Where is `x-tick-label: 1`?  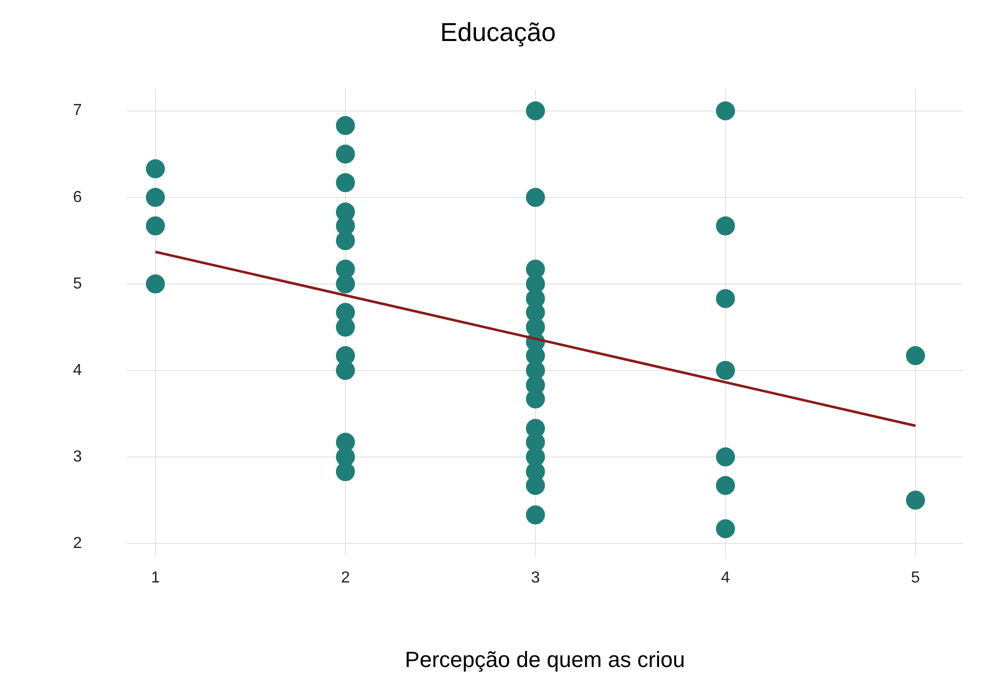
x-tick-label: 1 is located at coordinates (155, 577).